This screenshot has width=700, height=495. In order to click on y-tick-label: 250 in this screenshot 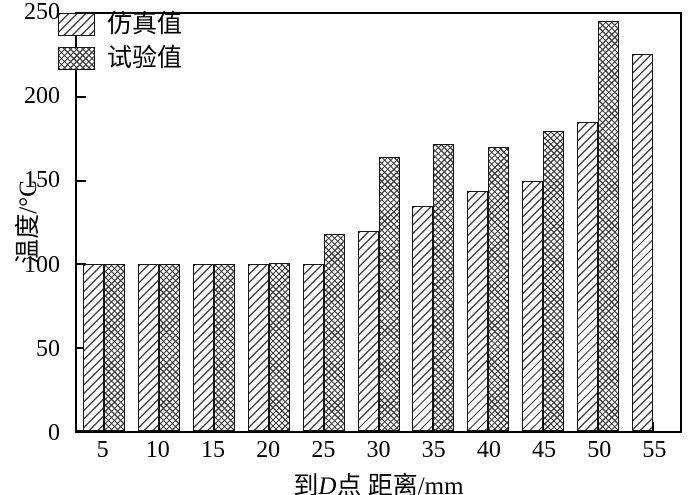, I will do `click(42, 12)`.